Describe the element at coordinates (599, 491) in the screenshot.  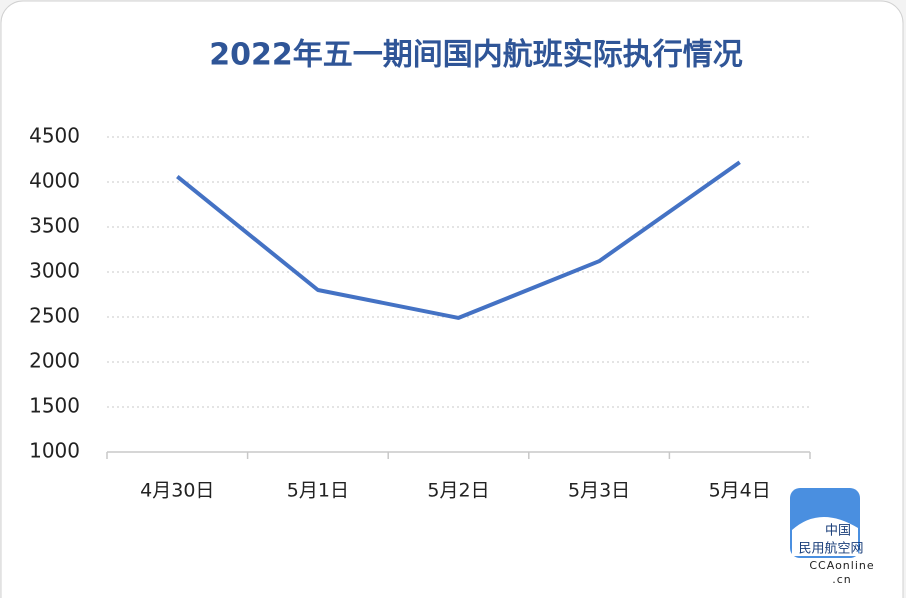
I see `x-tick-label: 5月3日` at that location.